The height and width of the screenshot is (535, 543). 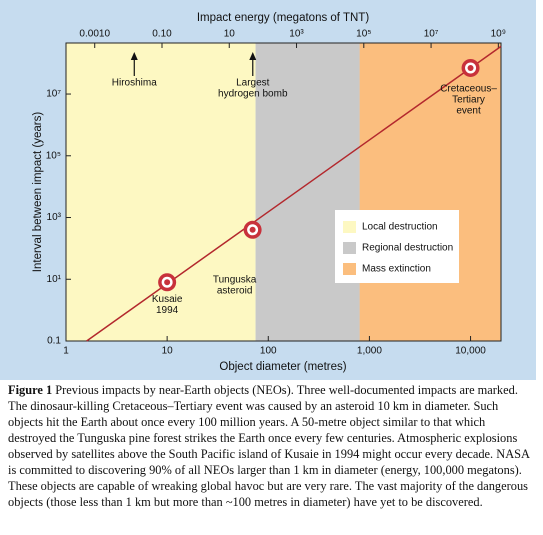 I want to click on point-label: asteroid, so click(x=235, y=290).